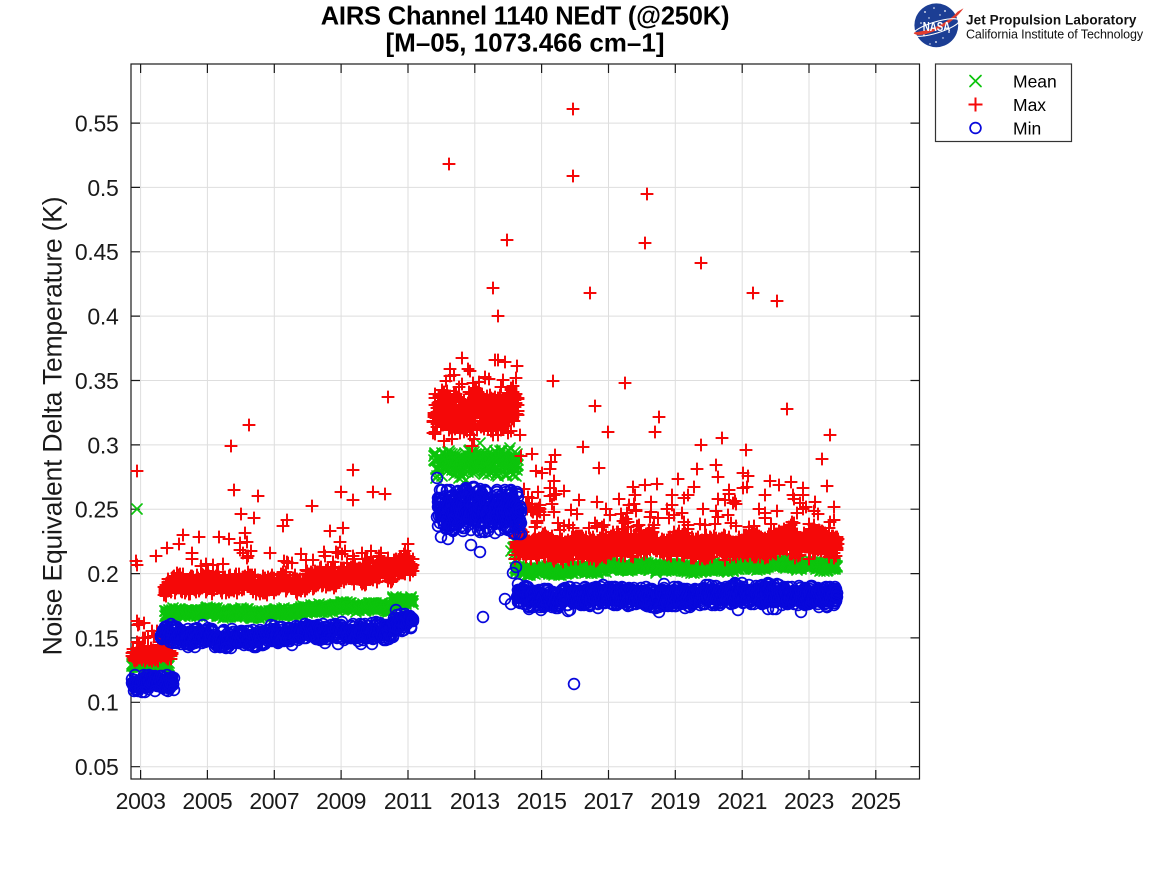 The image size is (1167, 875). What do you see at coordinates (102, 574) in the screenshot?
I see `svg-text: 0.2` at bounding box center [102, 574].